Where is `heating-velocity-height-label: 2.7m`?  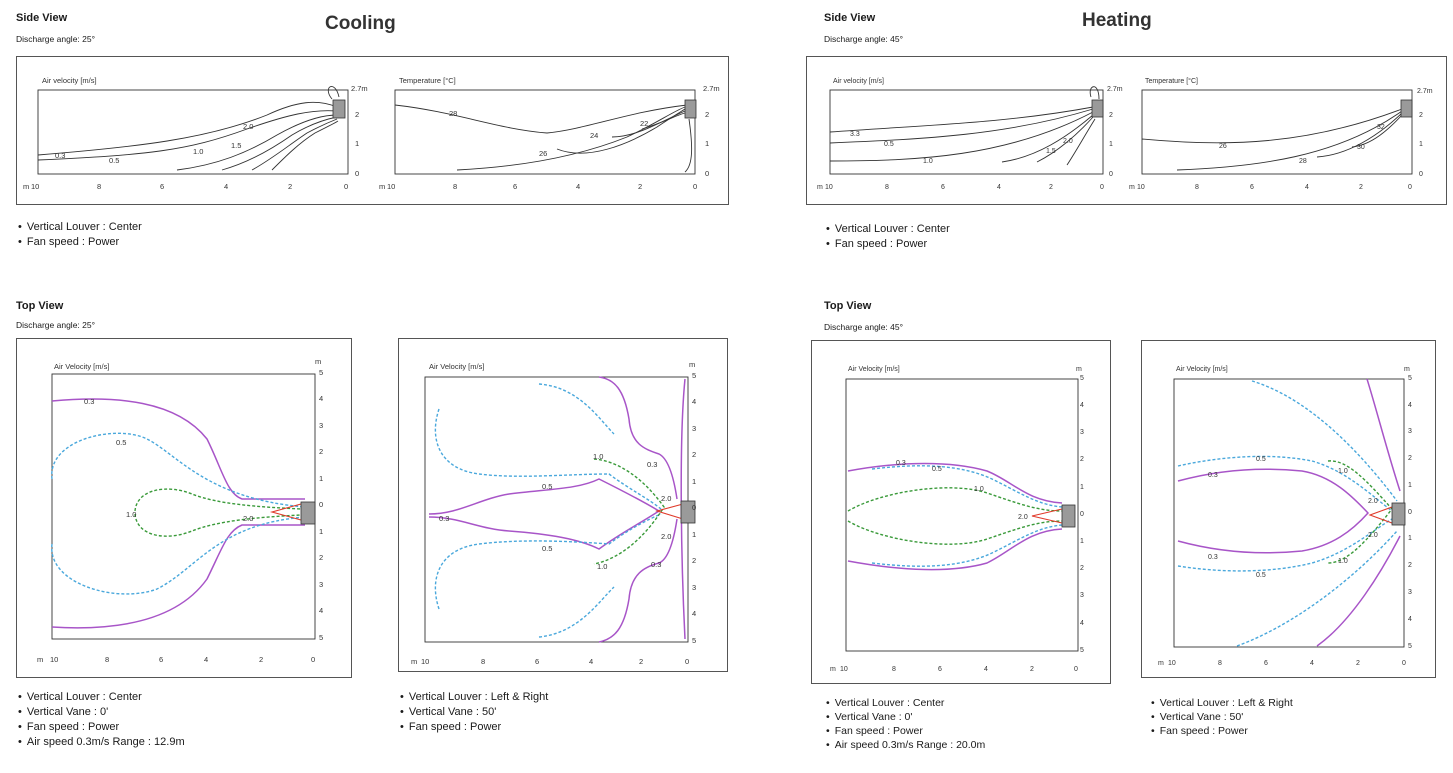 heating-velocity-height-label: 2.7m is located at coordinates (1115, 89).